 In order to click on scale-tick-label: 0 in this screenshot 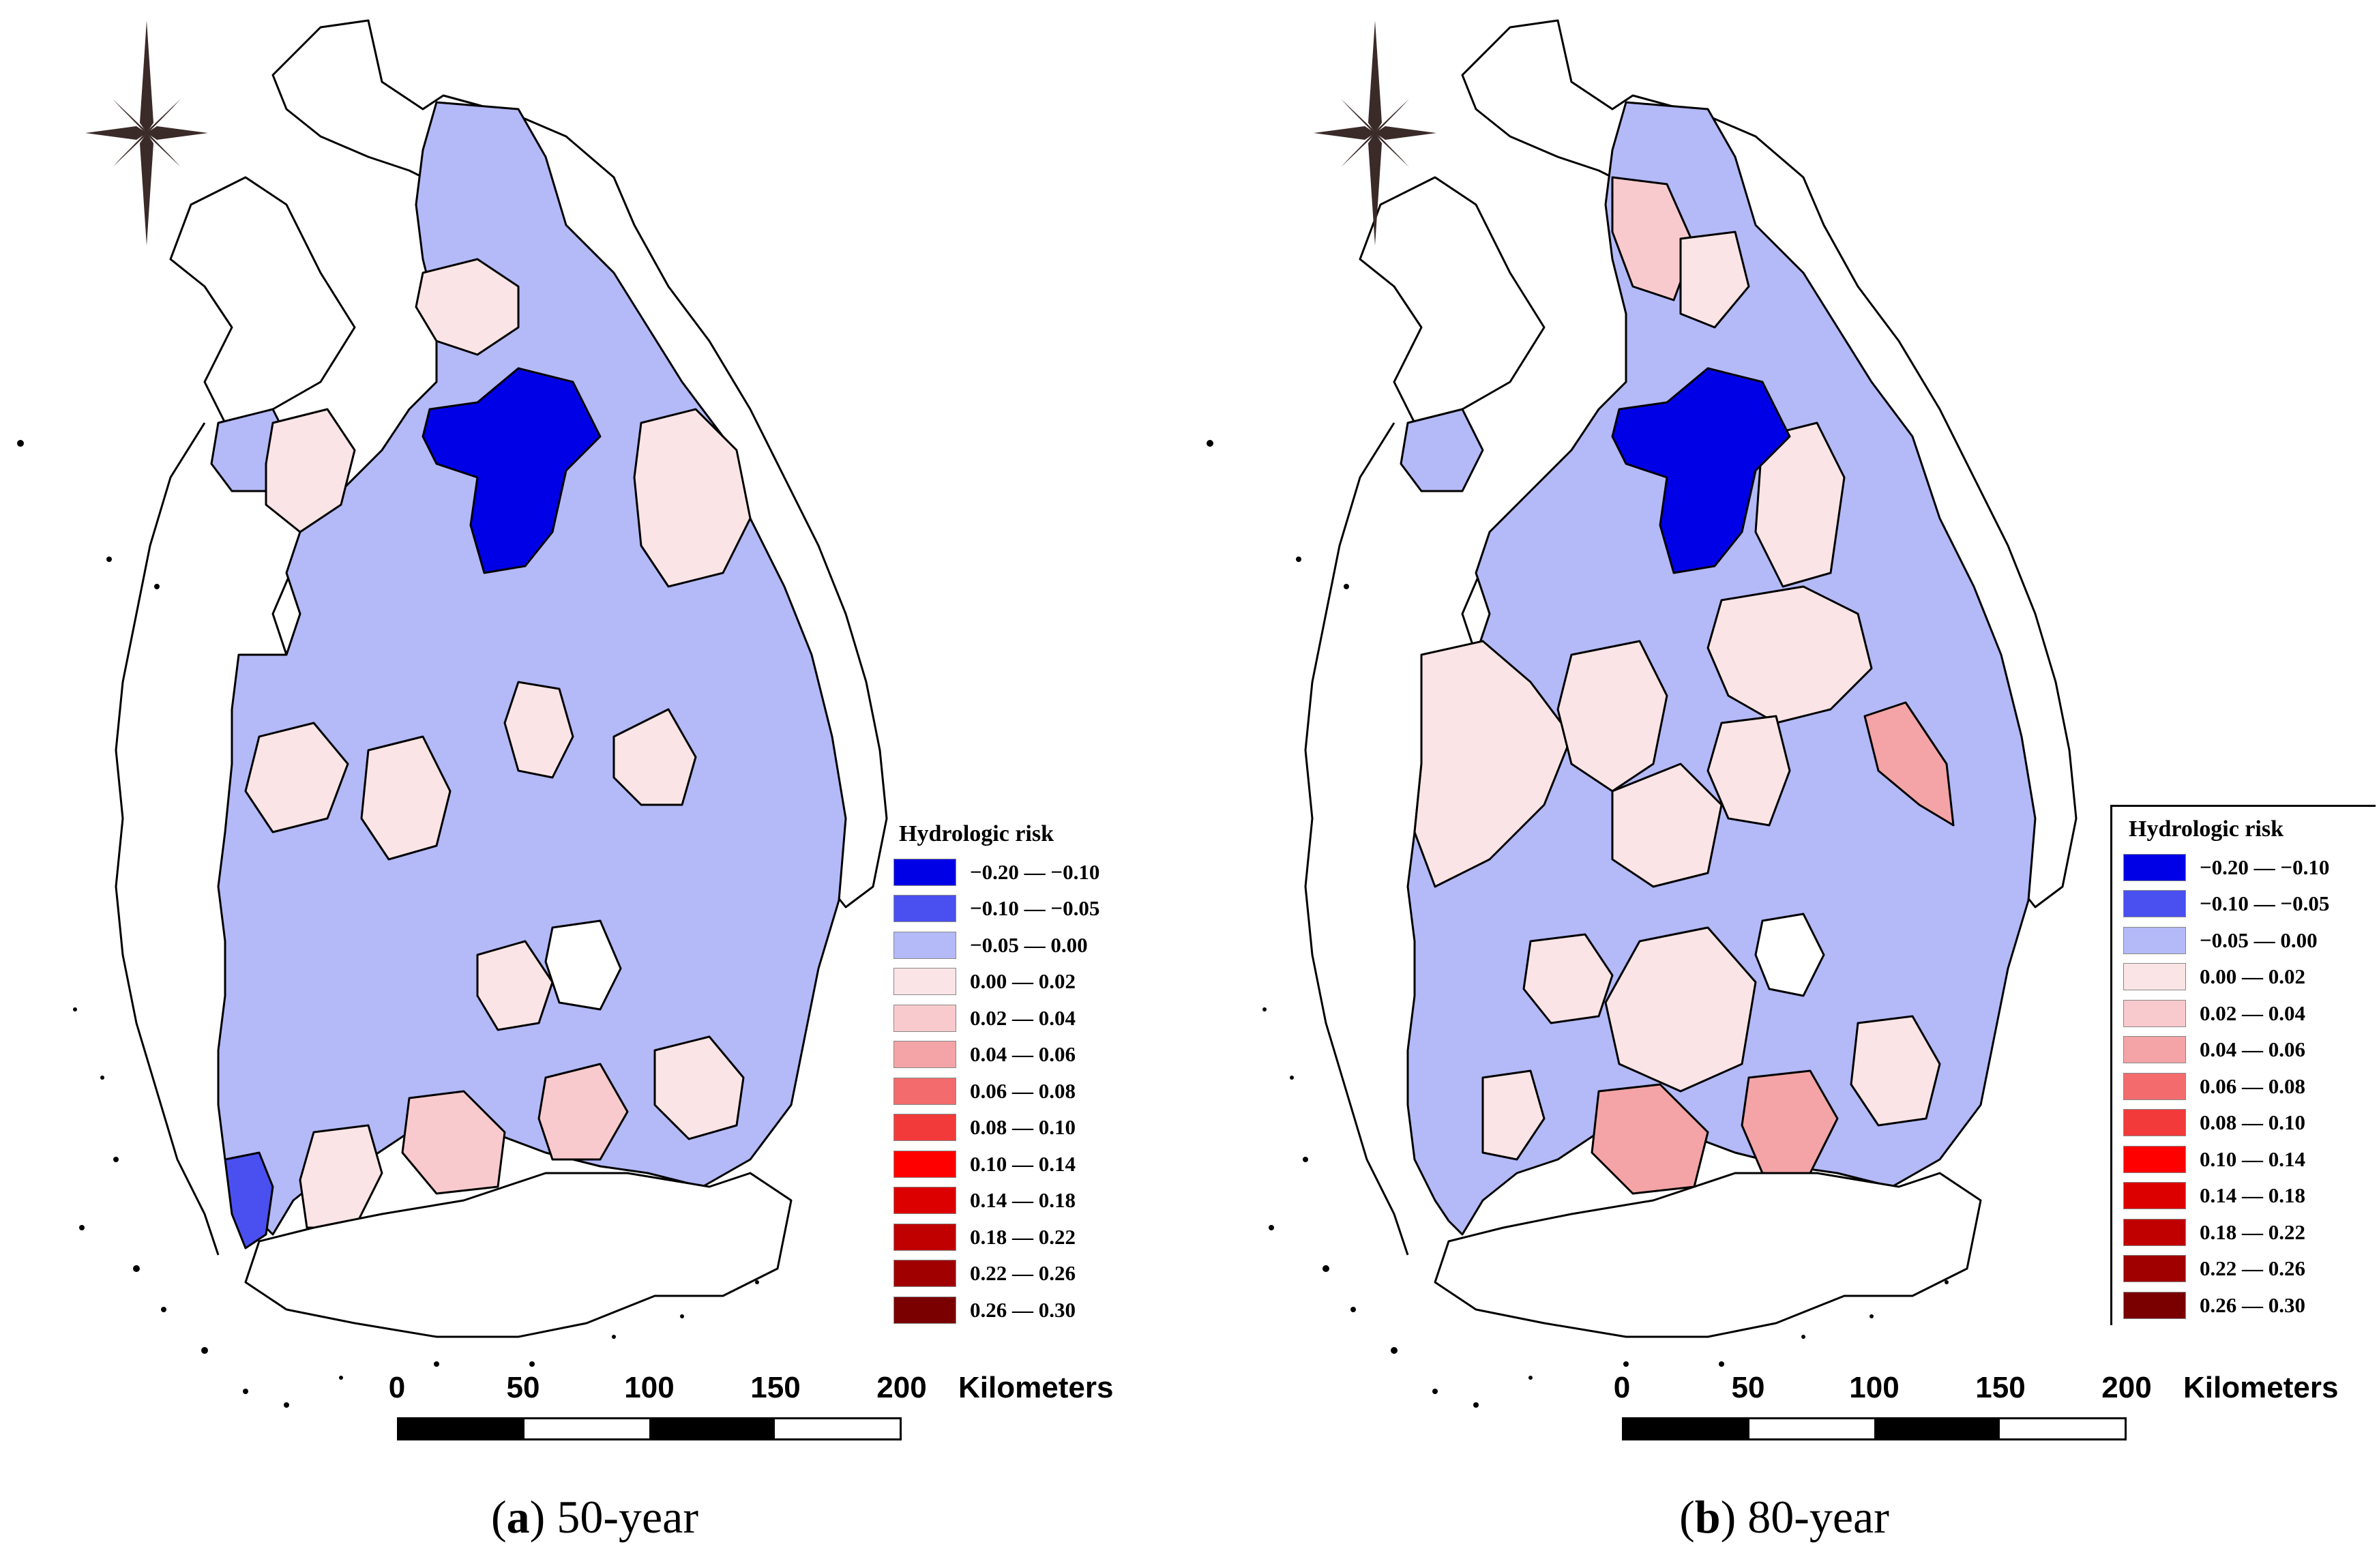, I will do `click(397, 1387)`.